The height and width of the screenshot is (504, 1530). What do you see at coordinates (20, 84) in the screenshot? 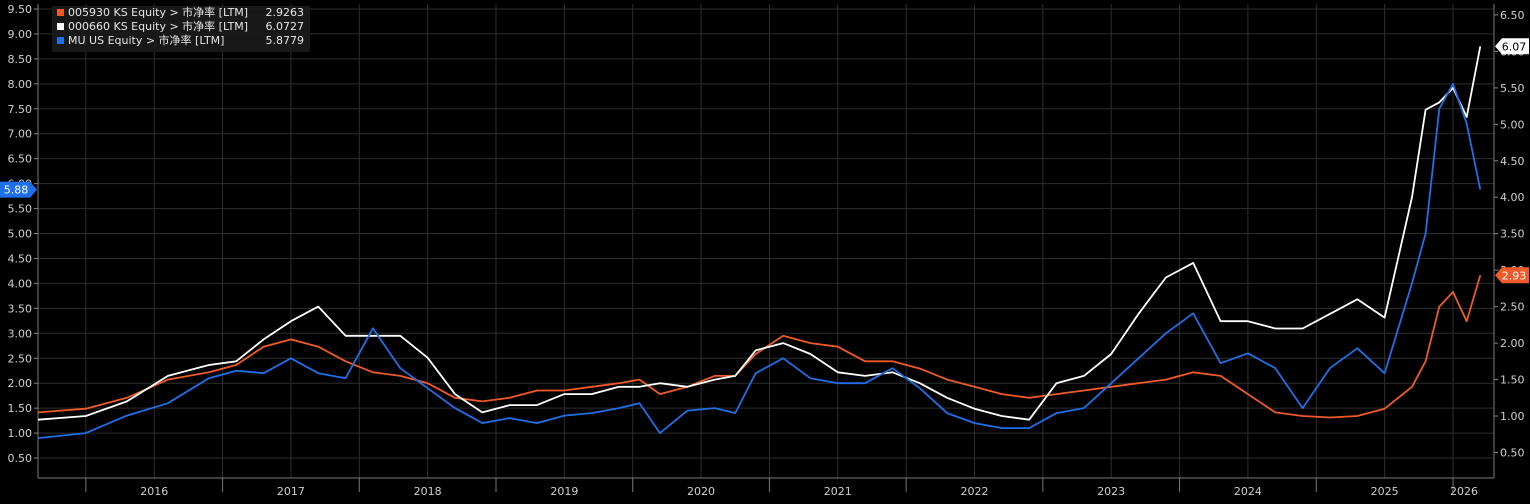
I see `left-tick-label: 8.00` at bounding box center [20, 84].